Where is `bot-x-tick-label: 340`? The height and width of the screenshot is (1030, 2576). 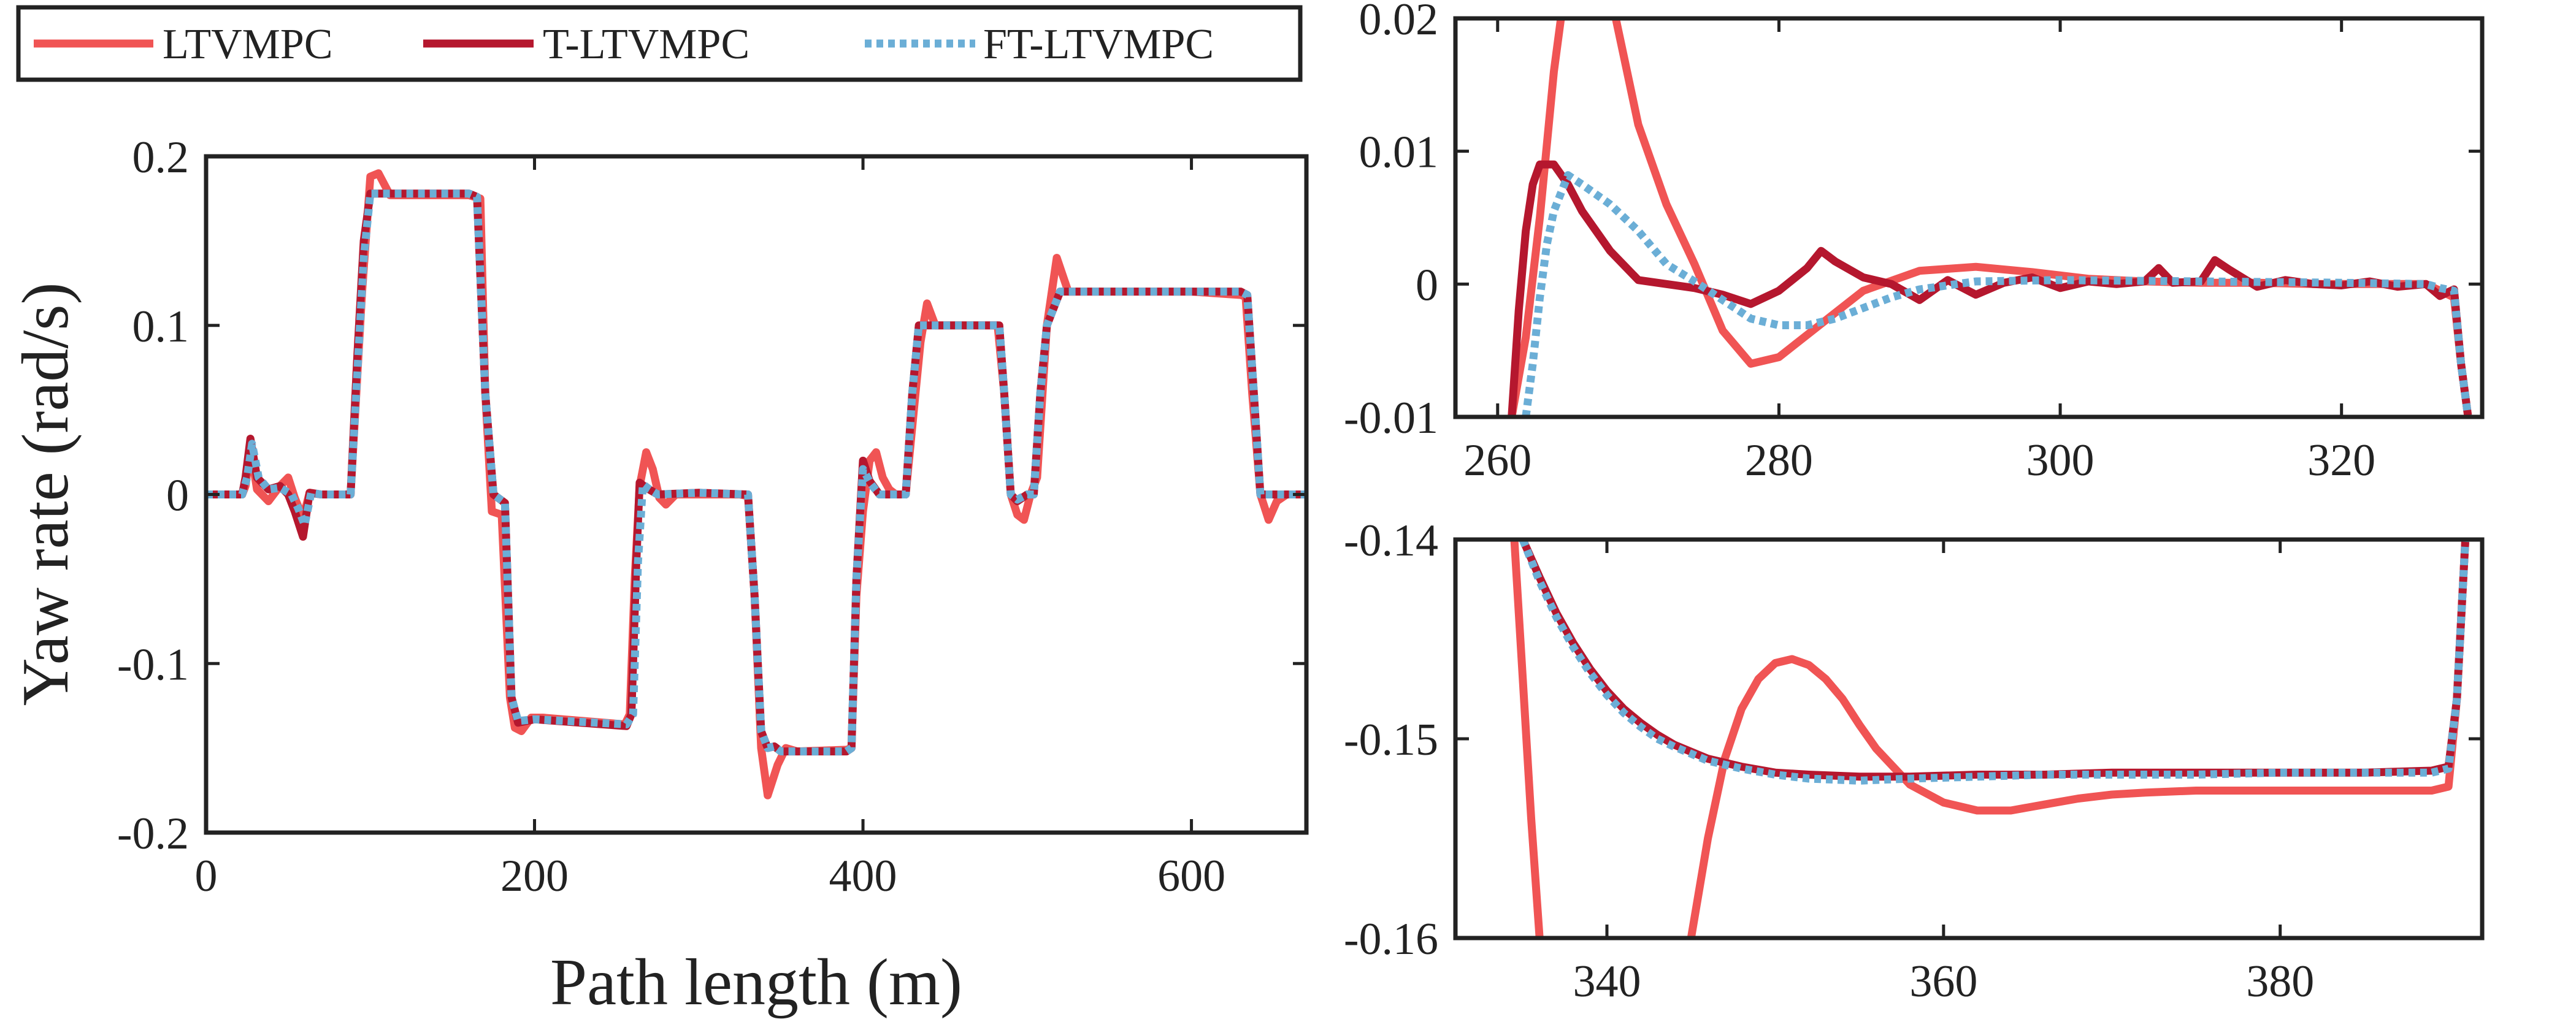
bot-x-tick-label: 340 is located at coordinates (1607, 981).